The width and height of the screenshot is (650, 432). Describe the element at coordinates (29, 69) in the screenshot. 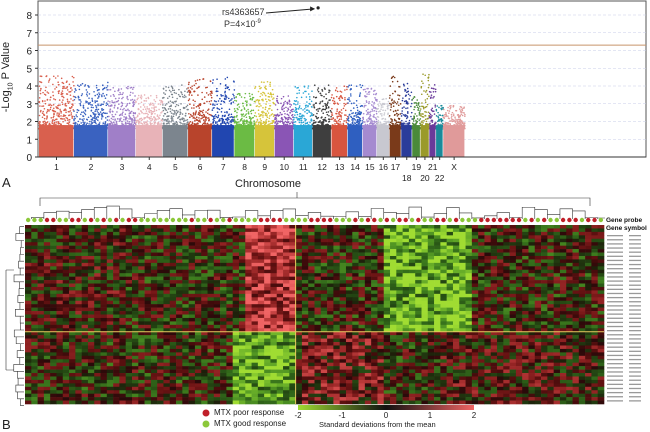

I see `y-tick-label: 5` at that location.